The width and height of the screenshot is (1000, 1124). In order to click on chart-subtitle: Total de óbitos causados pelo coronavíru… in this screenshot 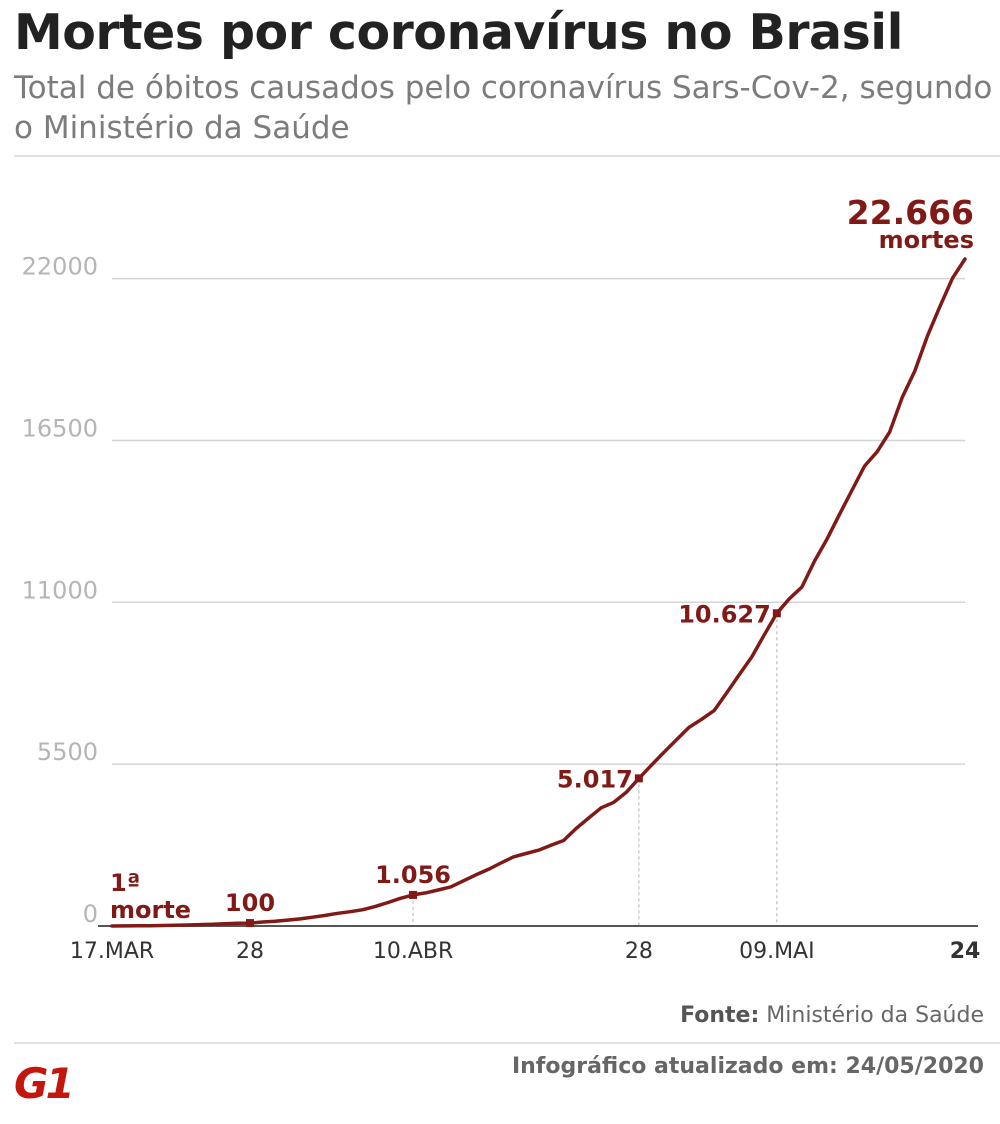, I will do `click(503, 108)`.